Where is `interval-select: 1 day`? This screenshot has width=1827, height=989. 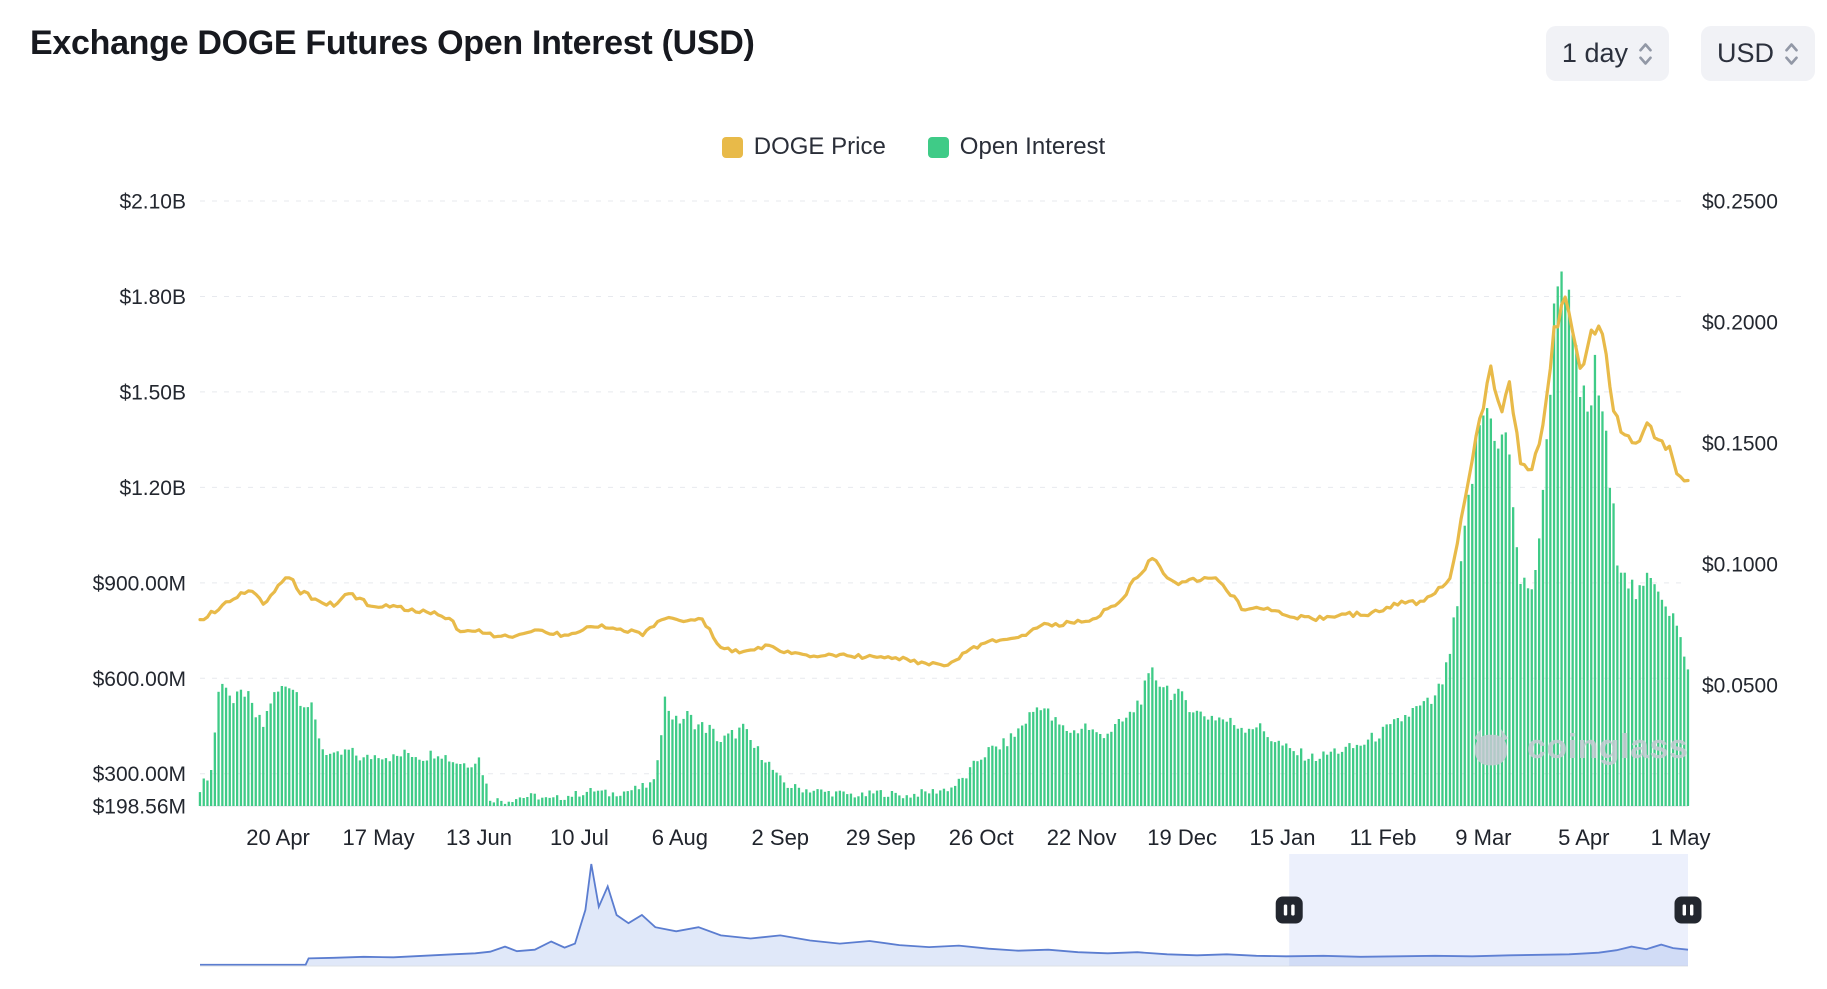 interval-select: 1 day is located at coordinates (1607, 53).